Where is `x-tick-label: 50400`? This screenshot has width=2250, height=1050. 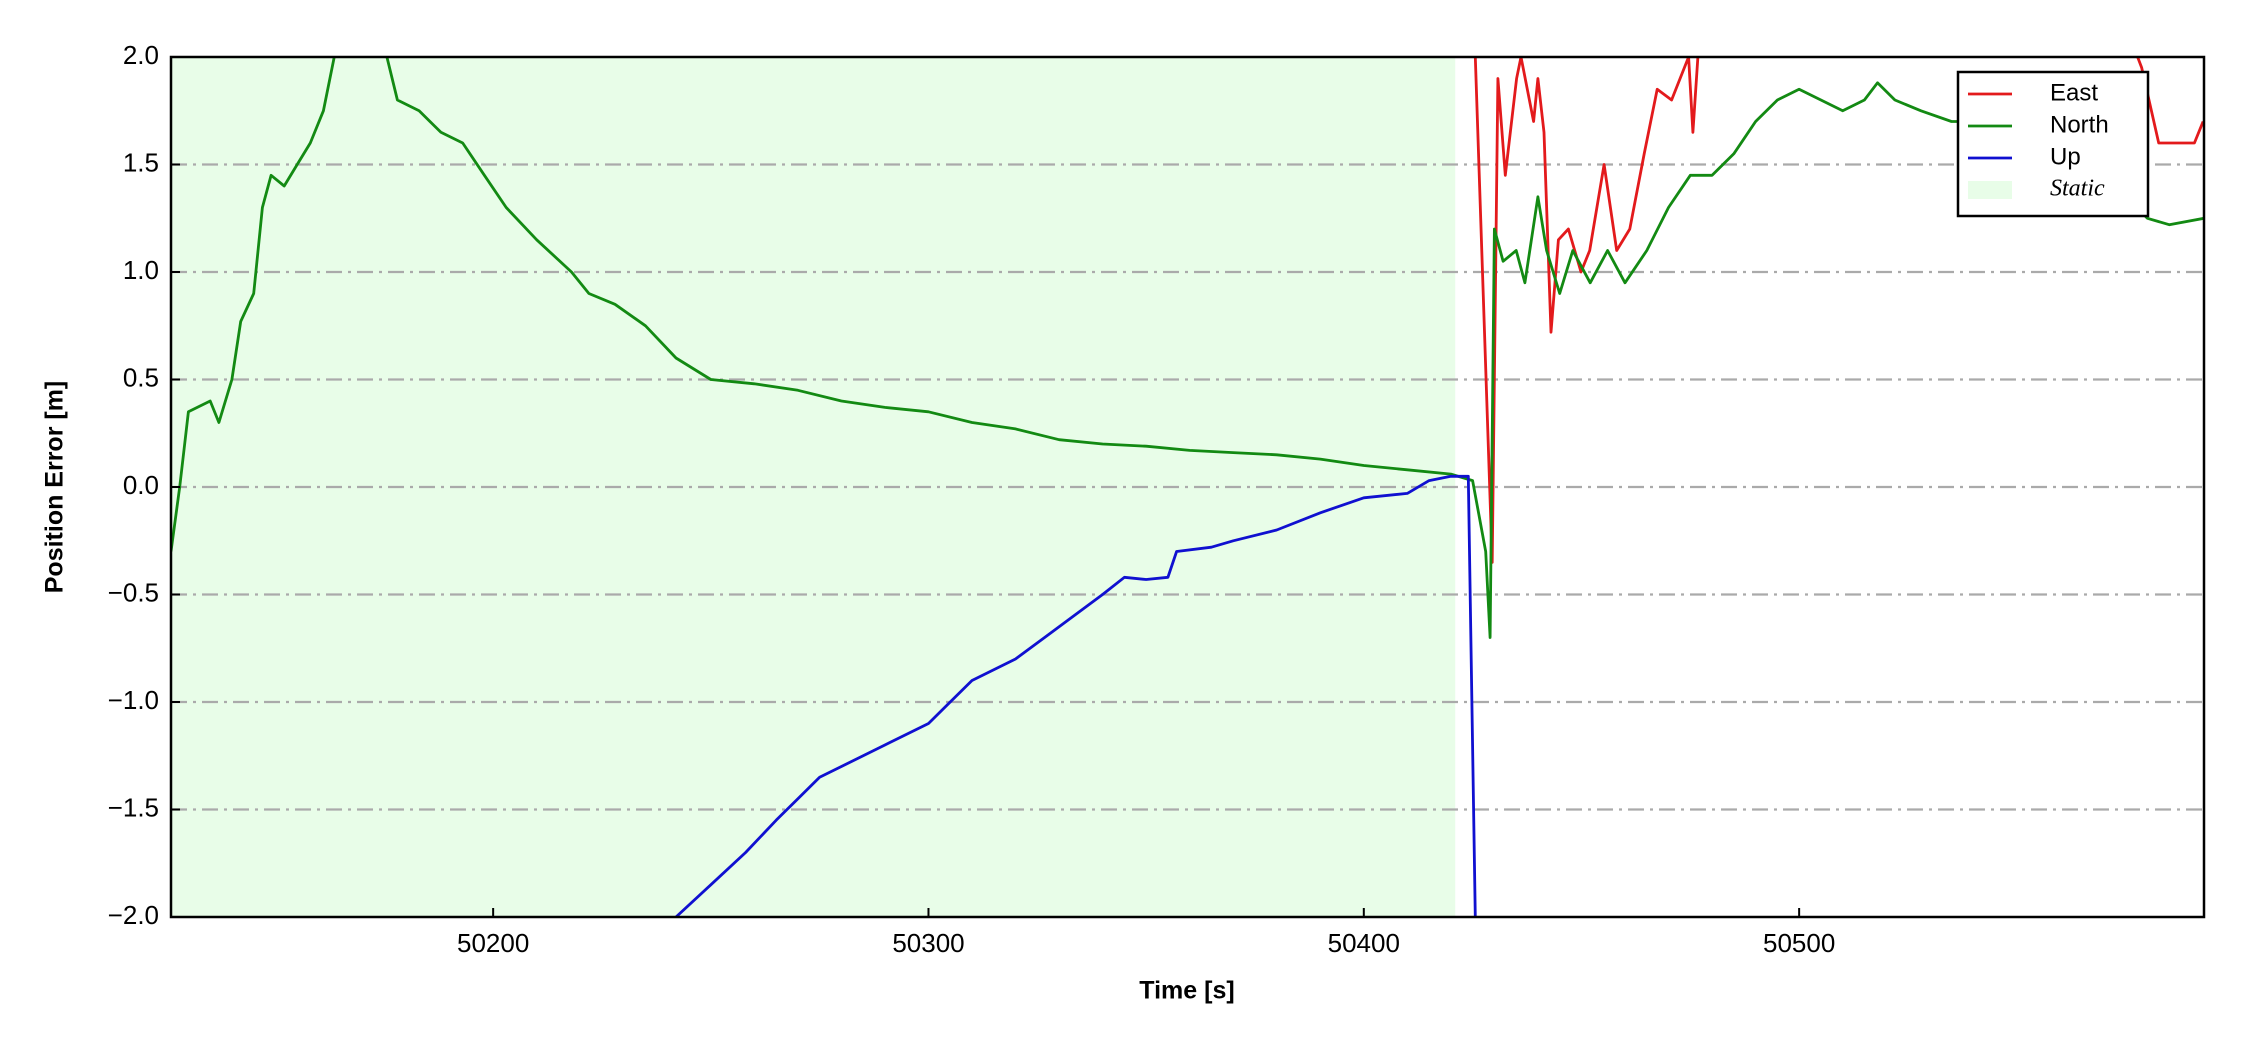
x-tick-label: 50400 is located at coordinates (1364, 943).